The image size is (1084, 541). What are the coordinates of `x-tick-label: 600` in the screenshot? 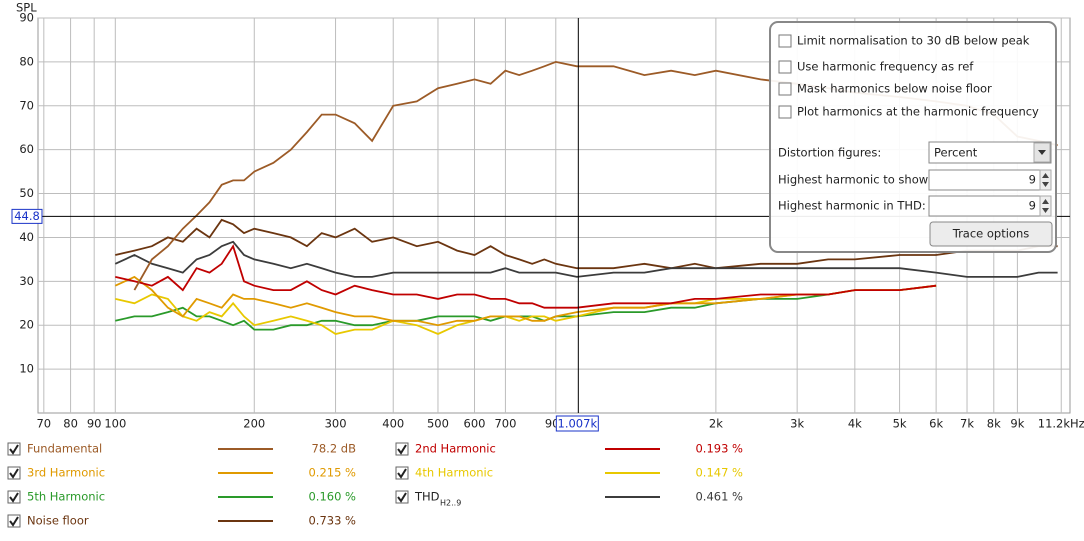 It's located at (475, 424).